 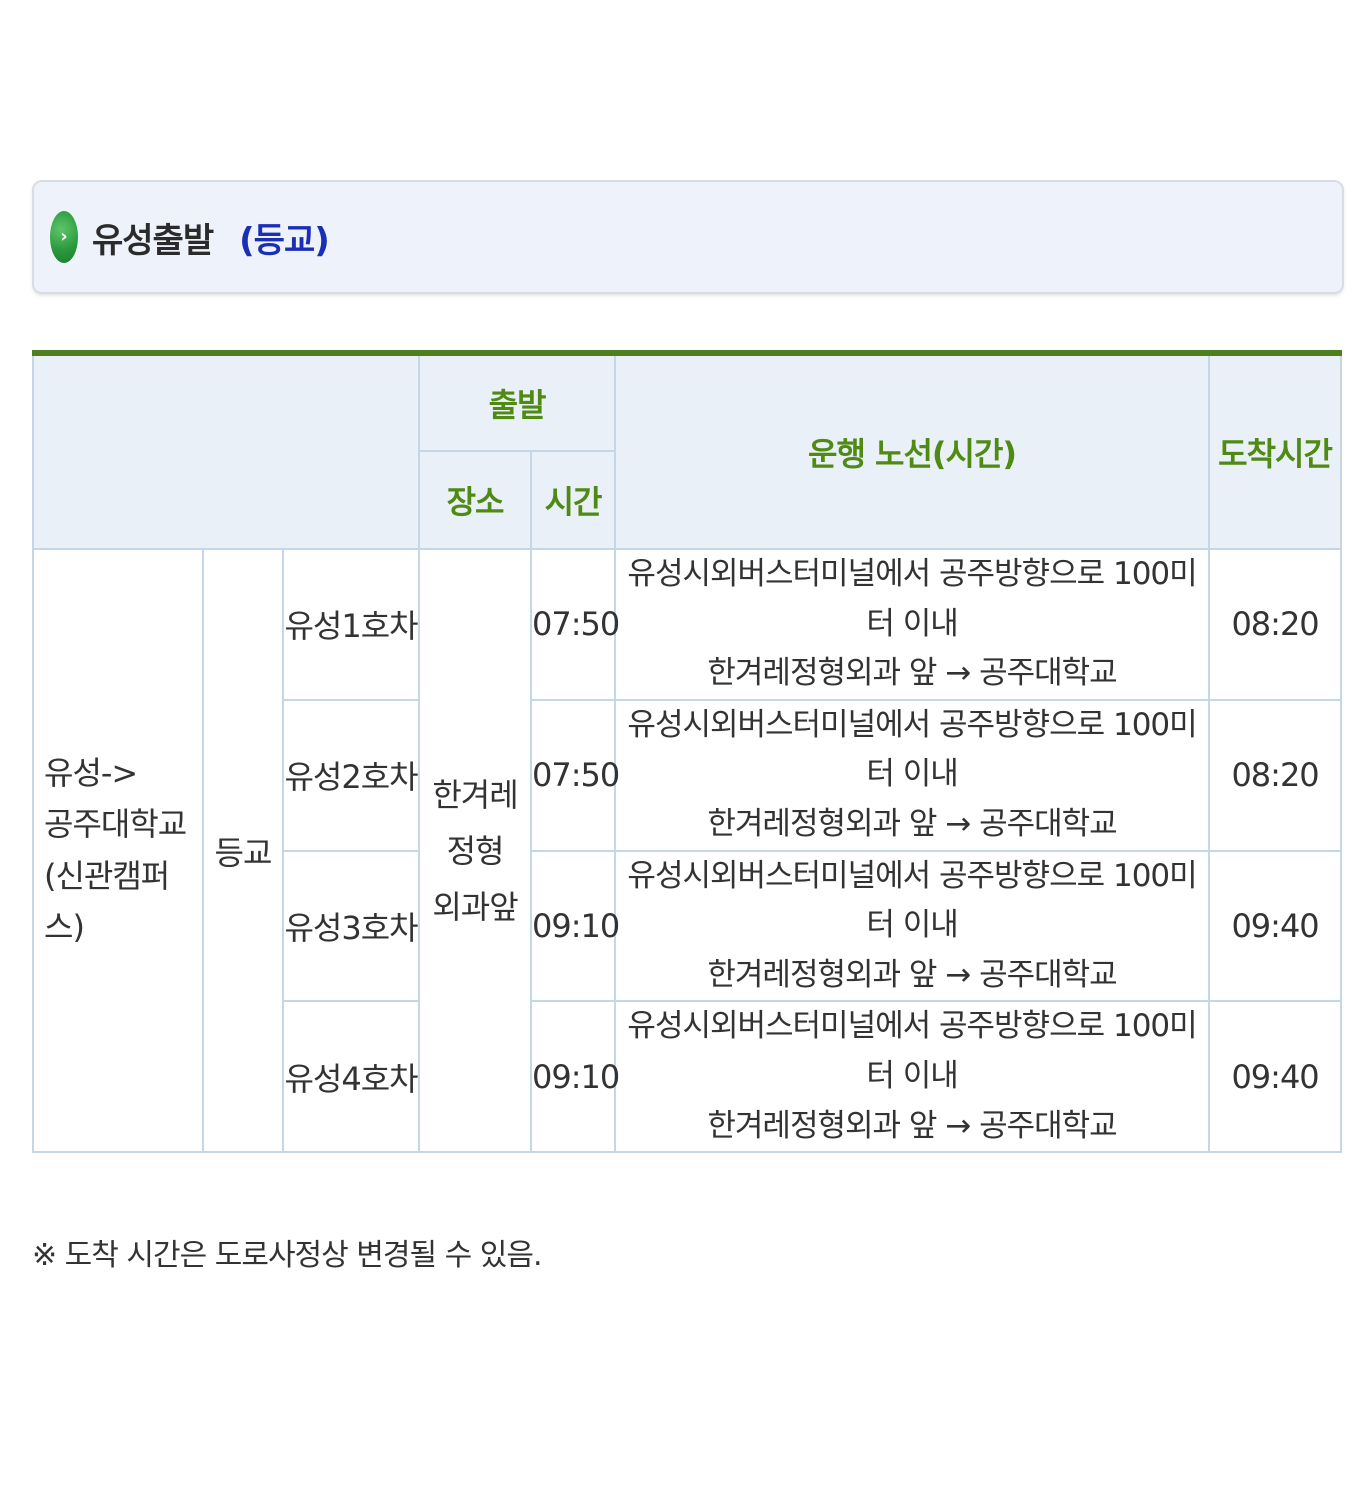 I want to click on header-row: 출발 운행 노선(시간) 도착시간, so click(x=687, y=451).